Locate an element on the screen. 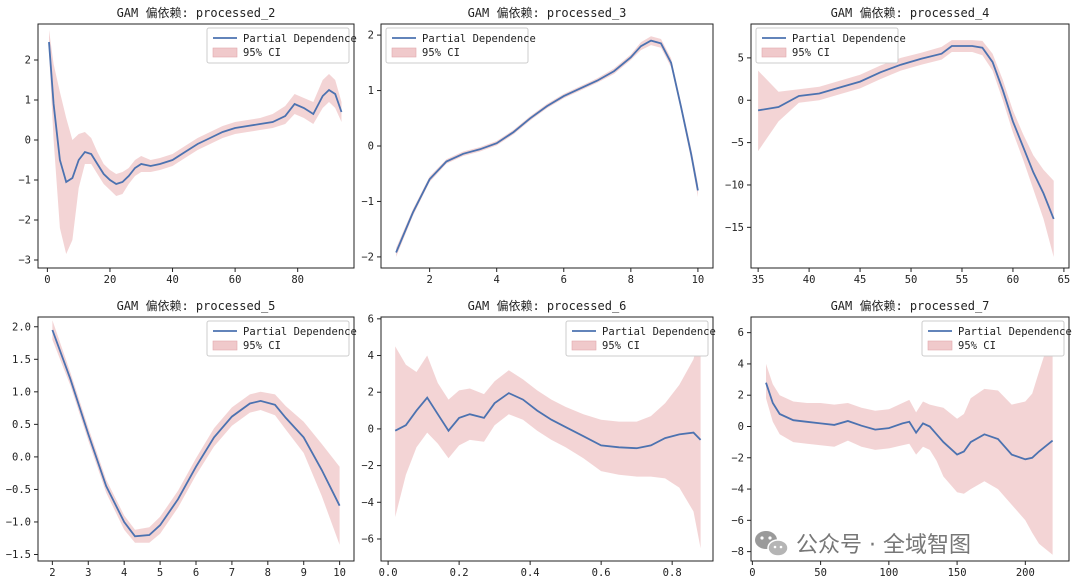 The width and height of the screenshot is (1080, 587). subplot-title: GAM 偏依赖: processed_7 is located at coordinates (910, 305).